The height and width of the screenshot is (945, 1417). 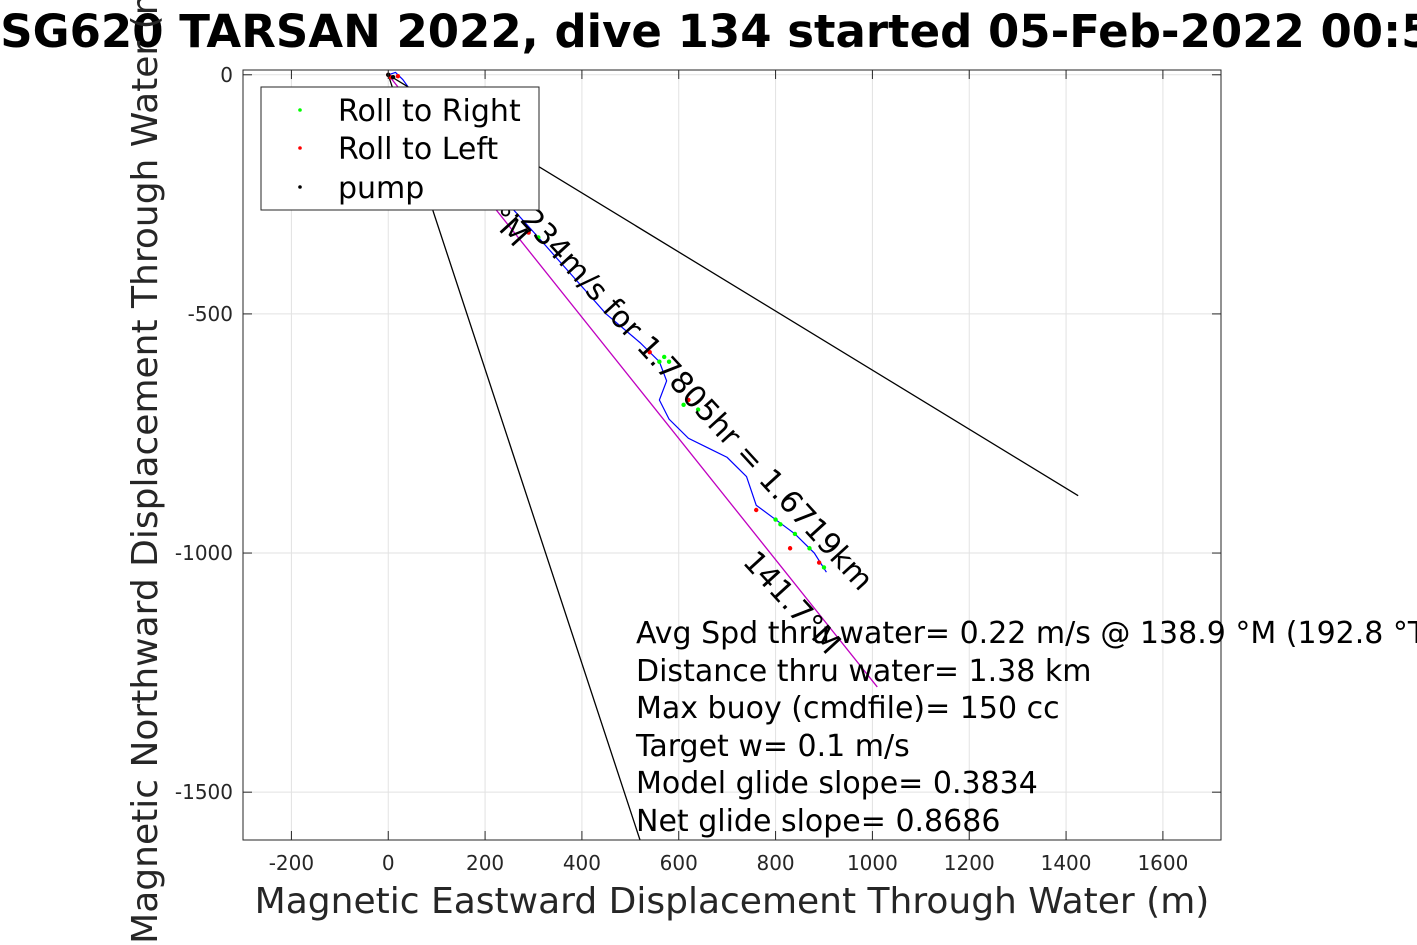 What do you see at coordinates (388, 863) in the screenshot?
I see `x-tick-label: 0` at bounding box center [388, 863].